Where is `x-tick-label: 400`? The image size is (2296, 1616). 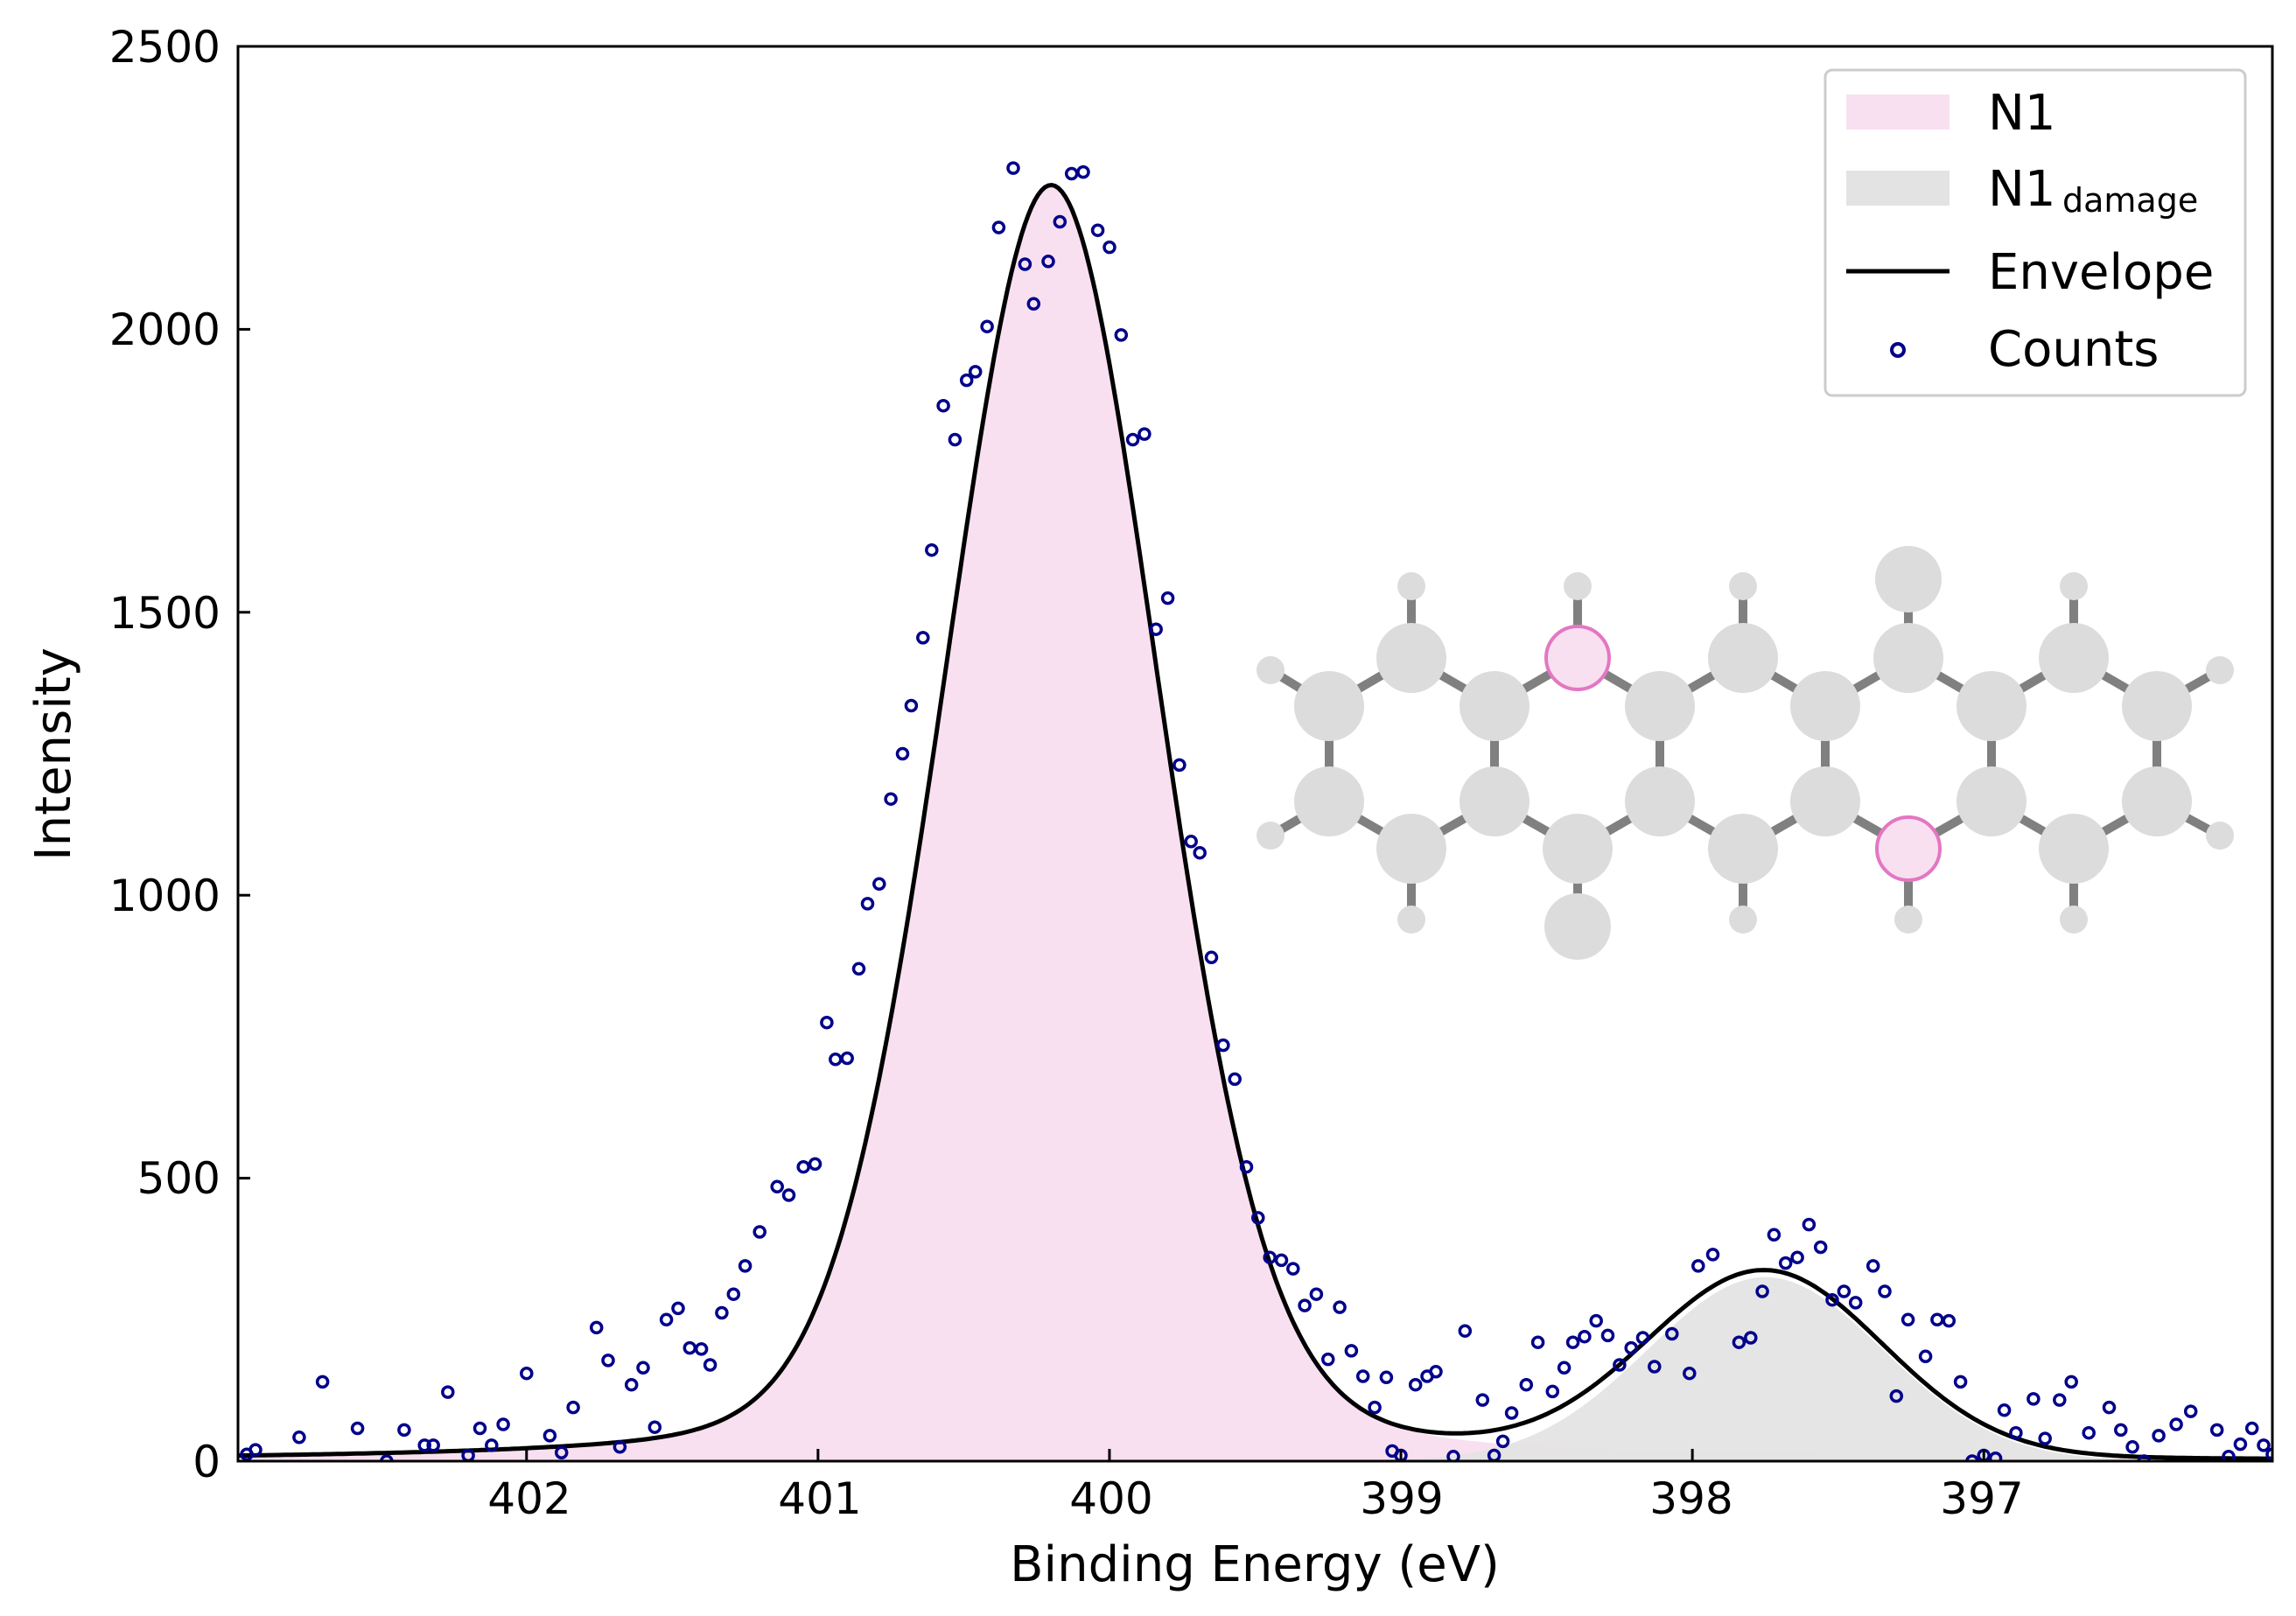
x-tick-label: 400 is located at coordinates (1110, 1498).